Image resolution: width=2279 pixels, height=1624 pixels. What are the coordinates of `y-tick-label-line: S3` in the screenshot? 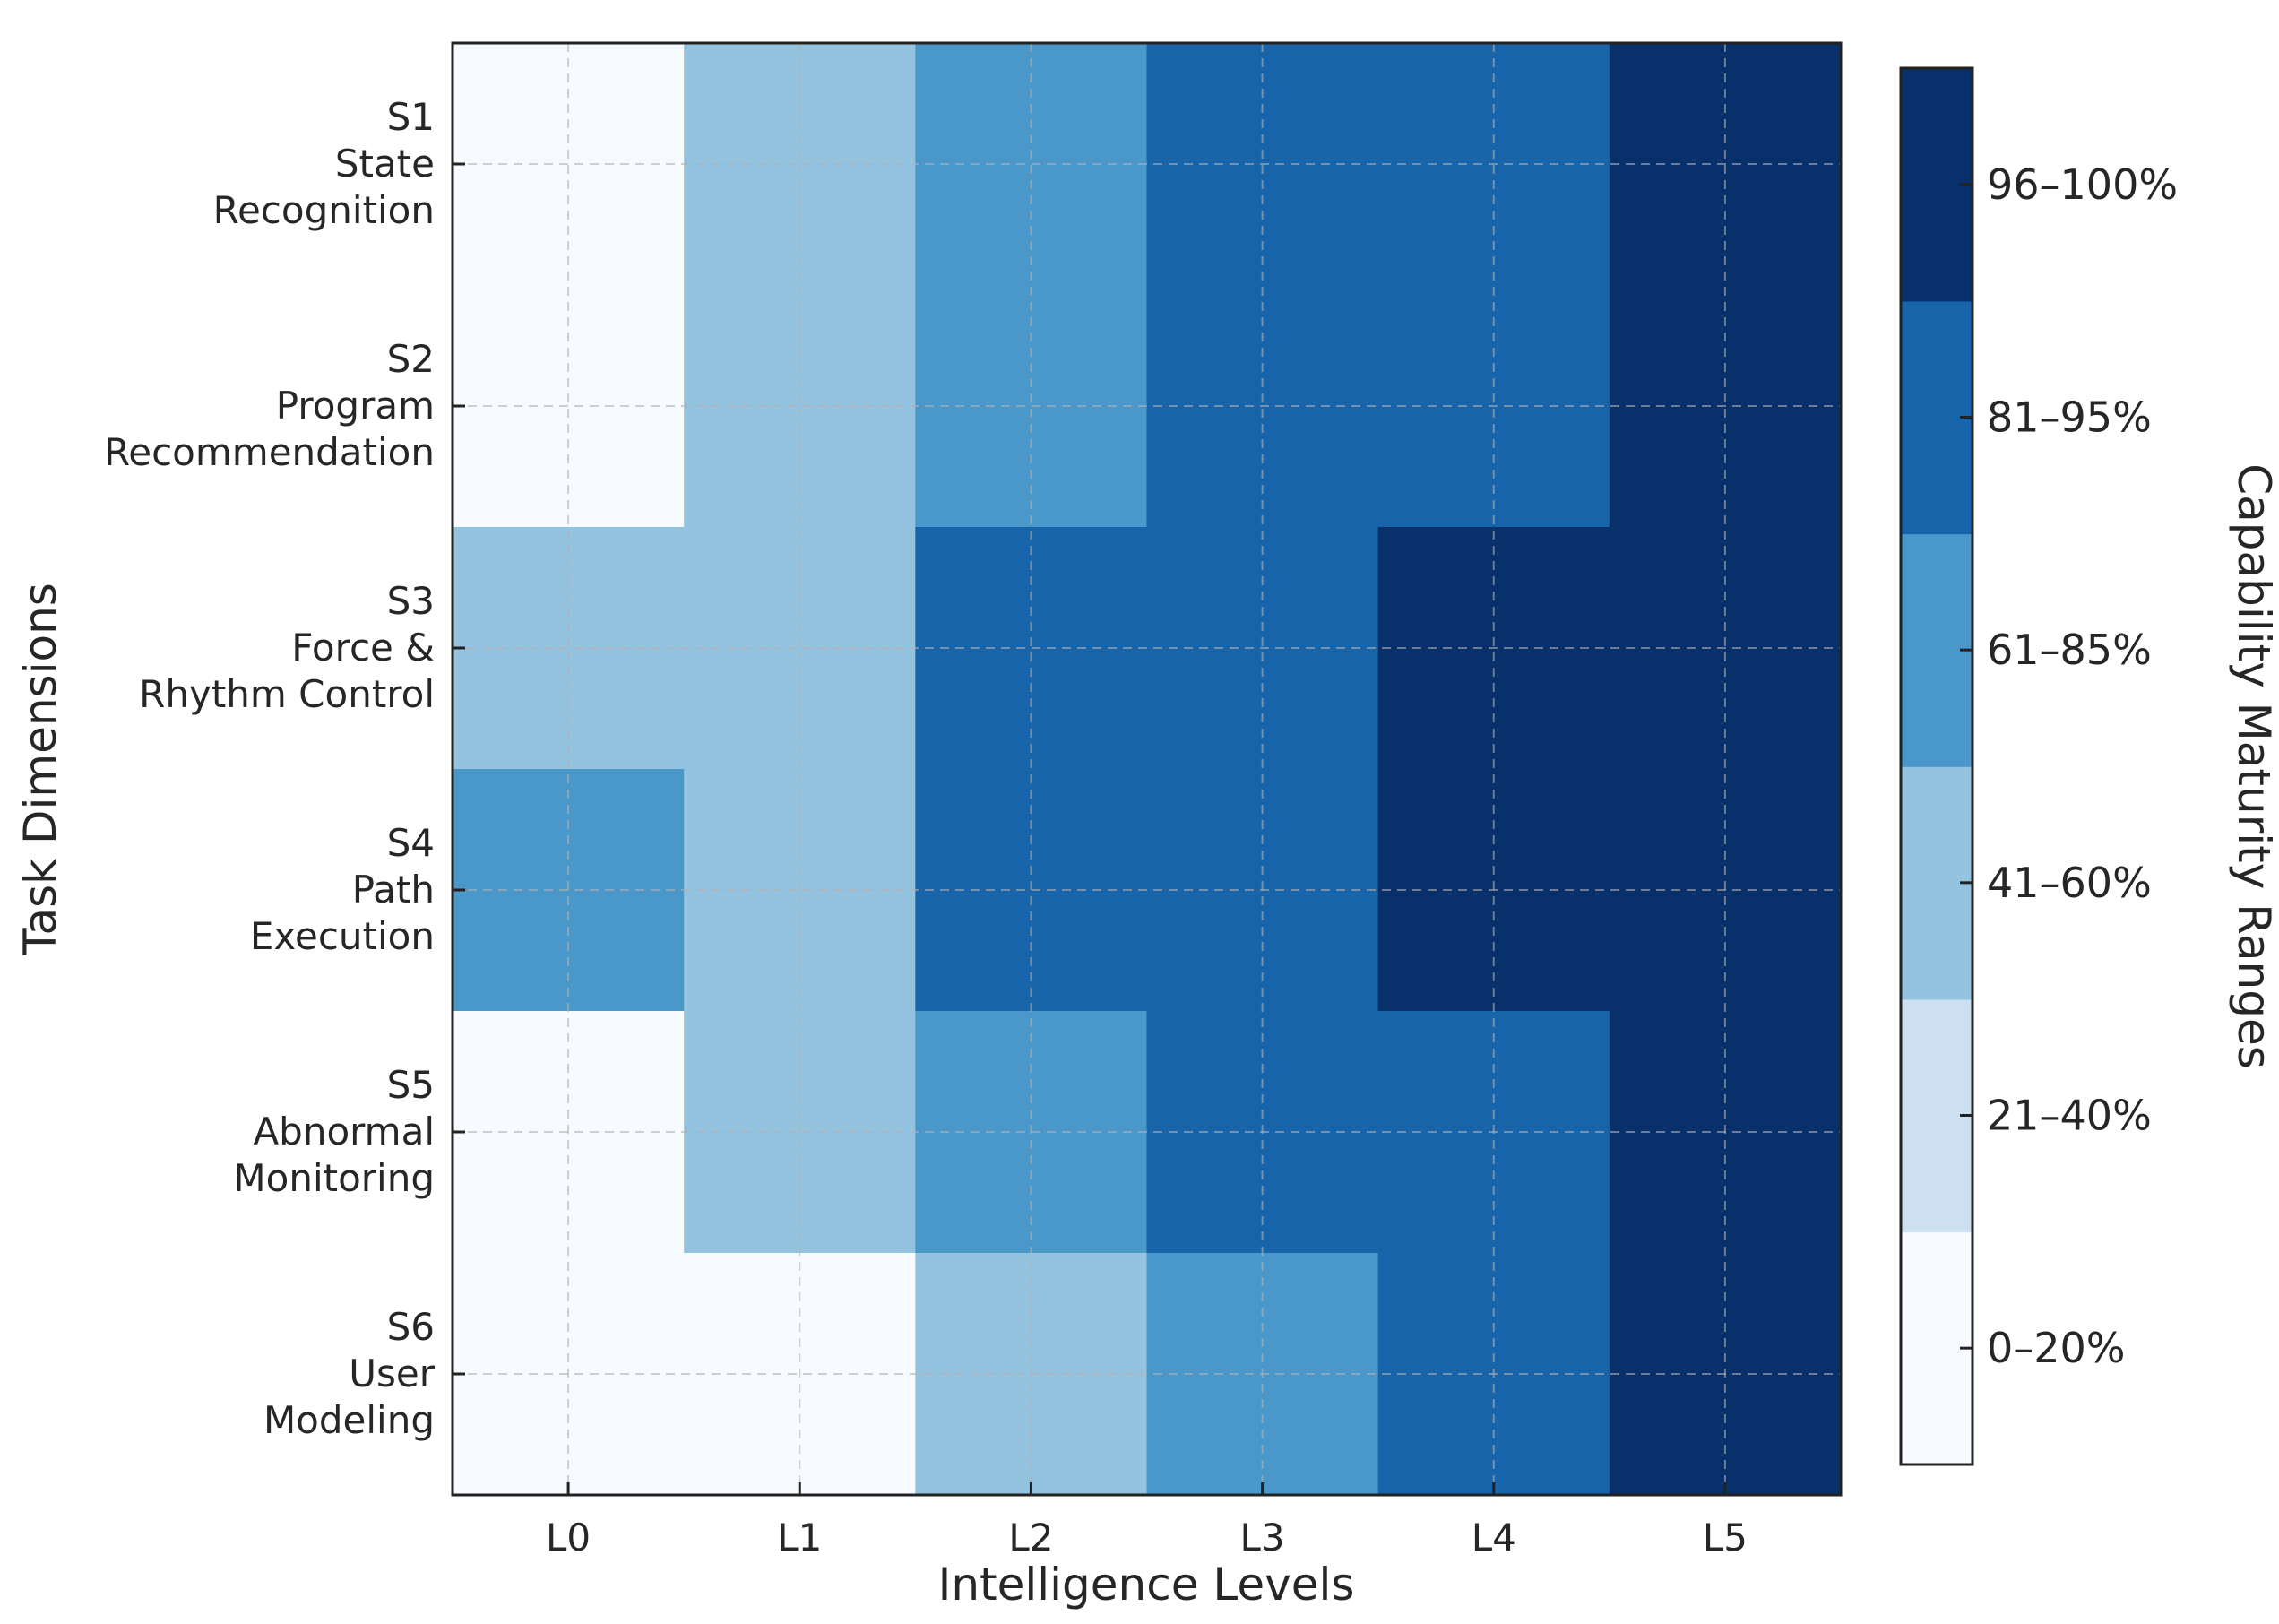 It's located at (411, 601).